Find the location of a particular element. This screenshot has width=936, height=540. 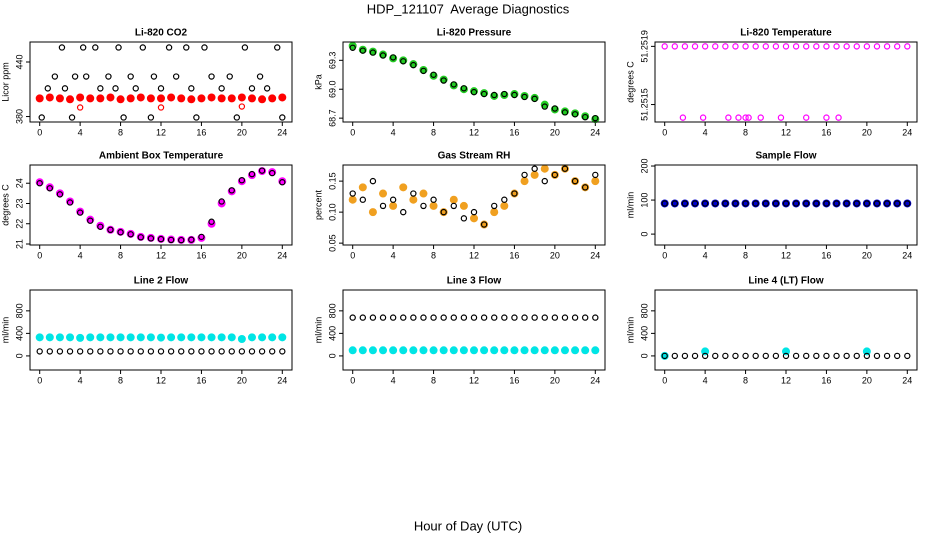

x-tick-label: 0 is located at coordinates (352, 255).